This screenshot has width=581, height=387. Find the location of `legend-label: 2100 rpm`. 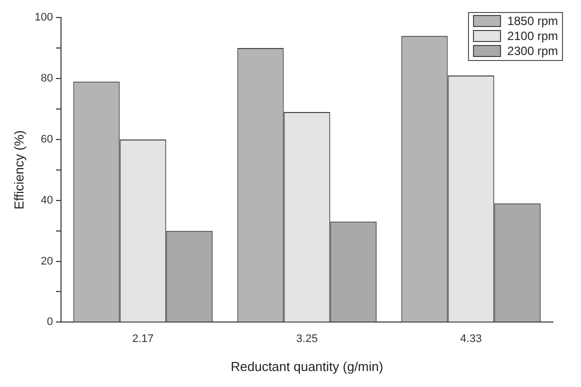

legend-label: 2100 rpm is located at coordinates (532, 36).